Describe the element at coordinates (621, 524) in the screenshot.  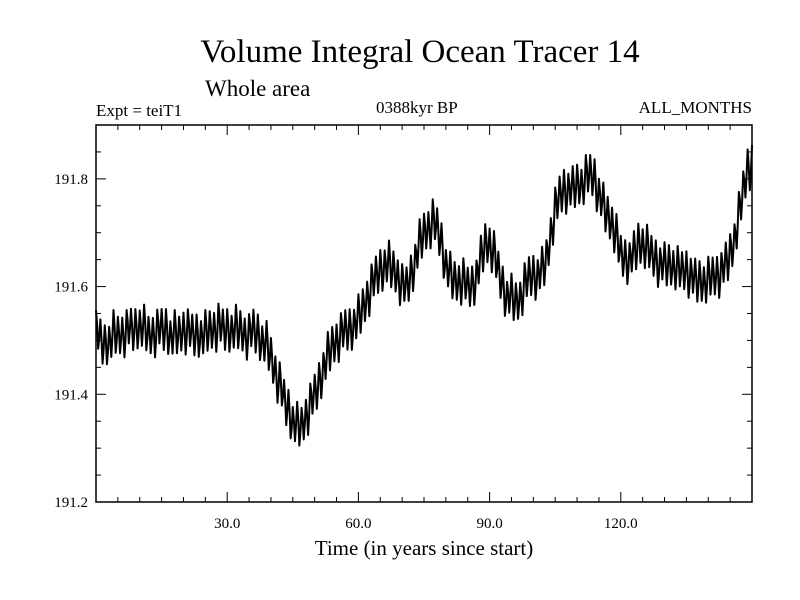
I see `x-tick-label: 120.0` at that location.